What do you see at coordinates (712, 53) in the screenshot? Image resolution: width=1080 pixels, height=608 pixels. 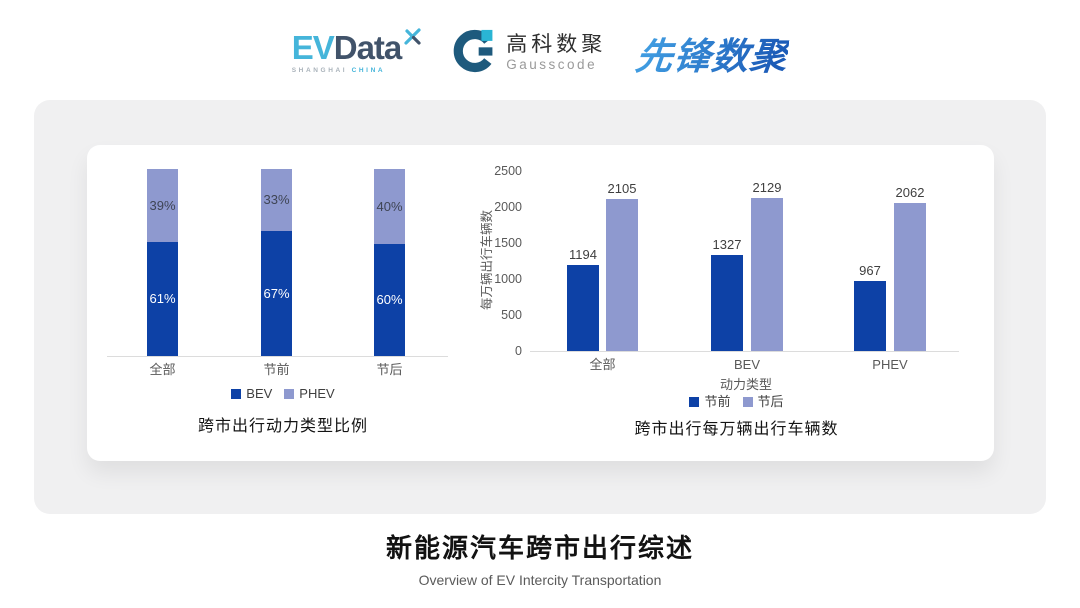 I see `pioneer-logo: 先锋数聚` at bounding box center [712, 53].